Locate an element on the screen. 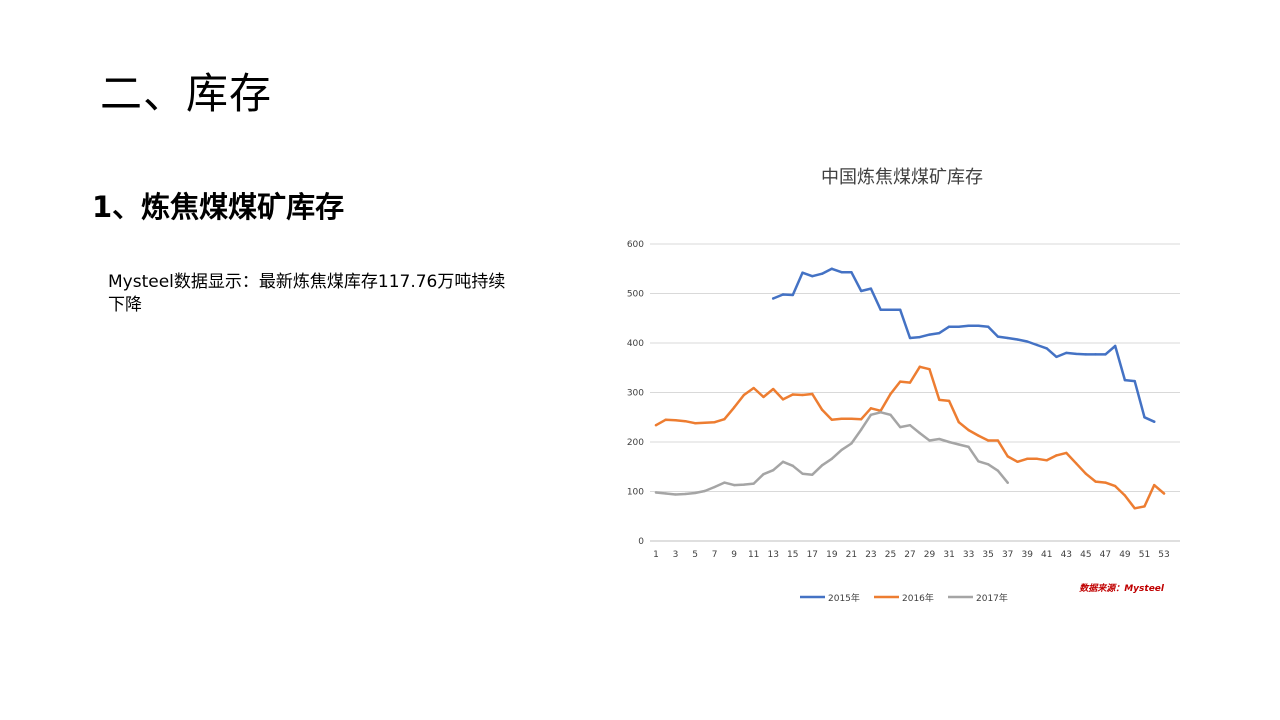  chart-legend: 2015年 2016年 2017年 is located at coordinates (904, 598).